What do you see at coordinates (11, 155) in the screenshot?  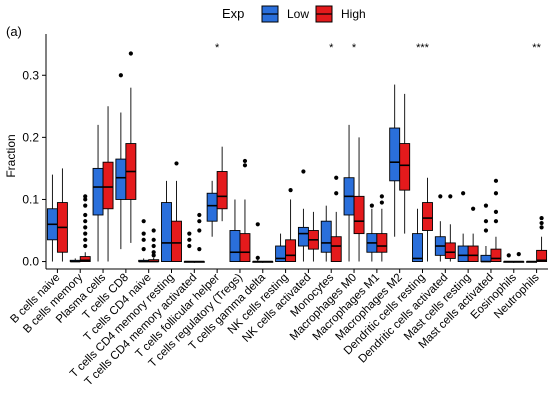 I see `y-axis-label: Fraction` at bounding box center [11, 155].